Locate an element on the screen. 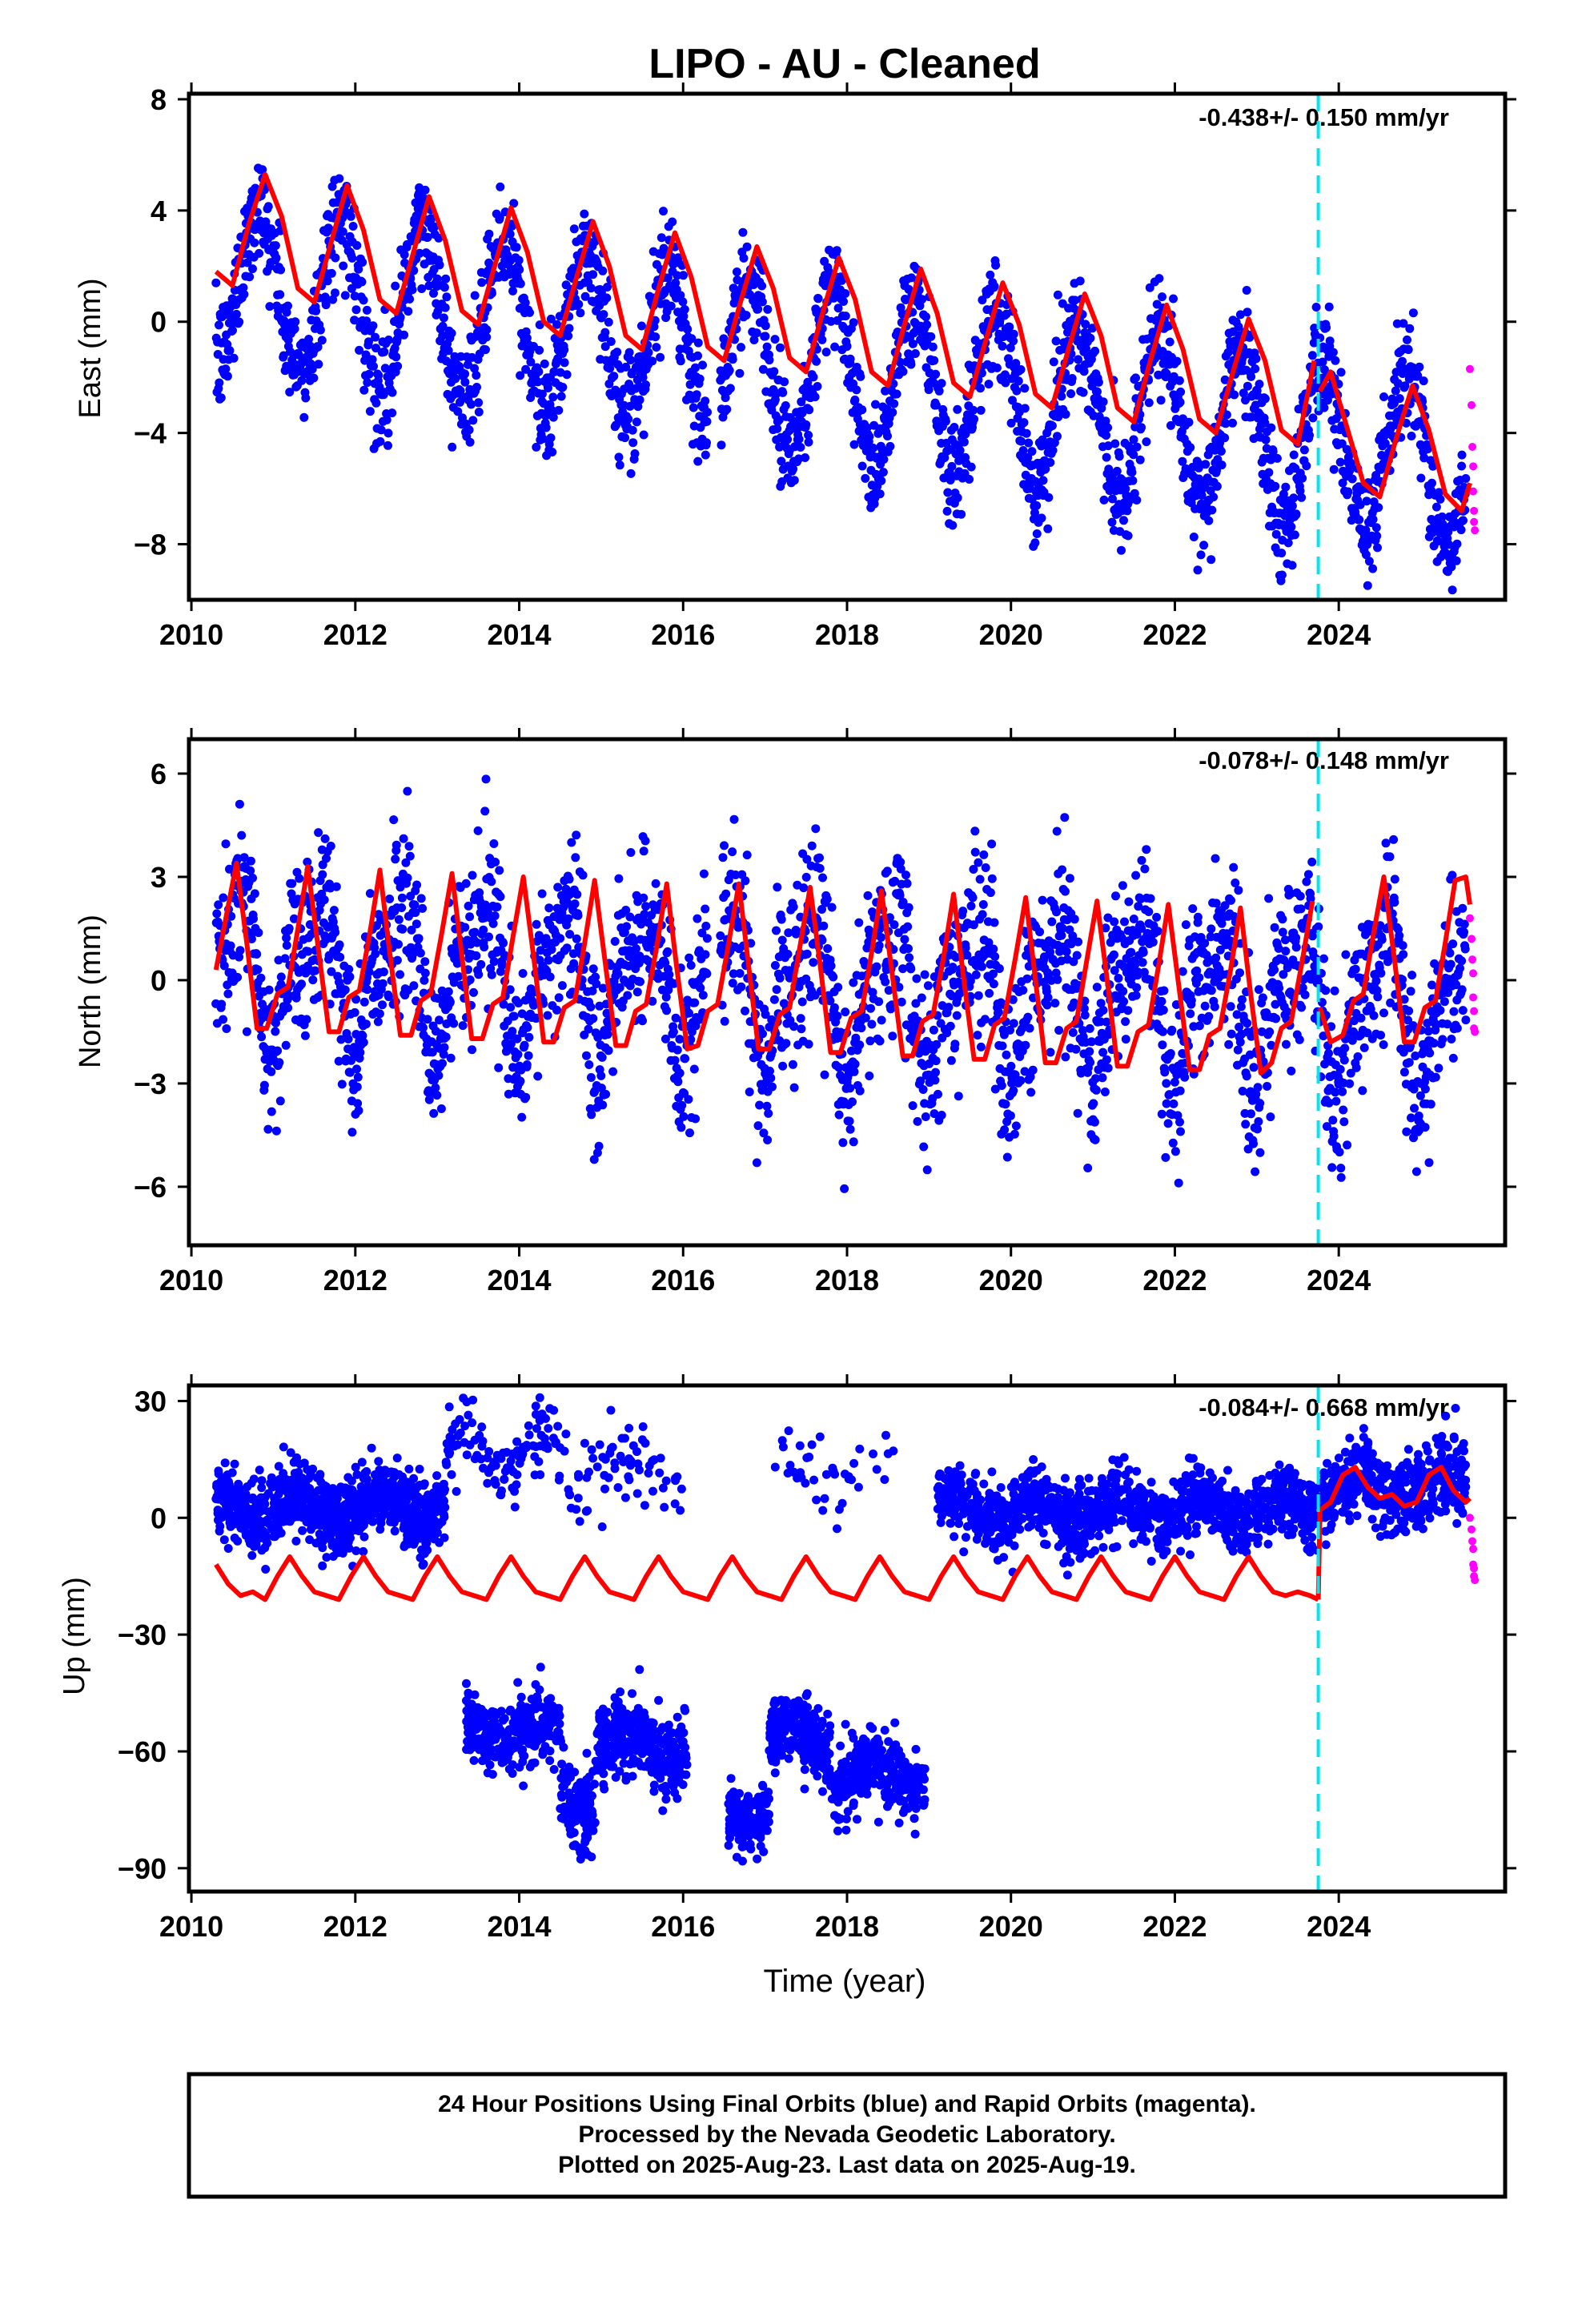 The height and width of the screenshot is (2324, 1582). rate-annotation-east: -0.438+/- 0.150 mm/yr is located at coordinates (1324, 117).